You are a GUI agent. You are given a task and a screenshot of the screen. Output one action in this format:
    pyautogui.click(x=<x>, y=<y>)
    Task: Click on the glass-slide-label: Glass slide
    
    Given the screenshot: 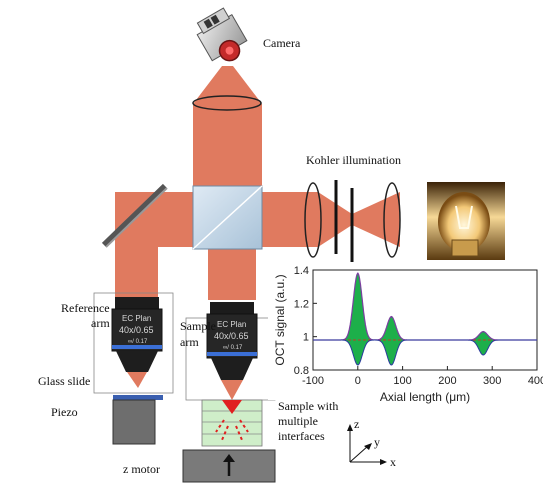 What is the action you would take?
    pyautogui.click(x=64, y=381)
    